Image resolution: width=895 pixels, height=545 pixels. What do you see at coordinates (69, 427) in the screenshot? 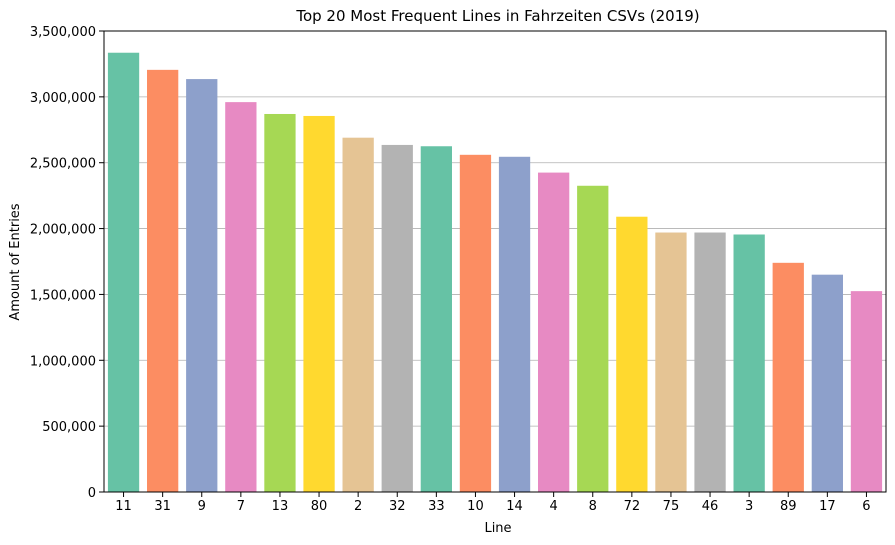
I see `y-tick-label: 500,000` at bounding box center [69, 427].